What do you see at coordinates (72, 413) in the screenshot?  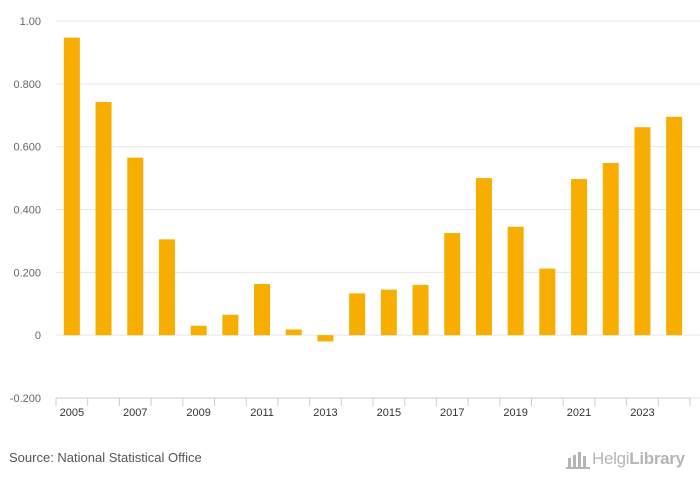 I see `x-tick-label: 2005` at bounding box center [72, 413].